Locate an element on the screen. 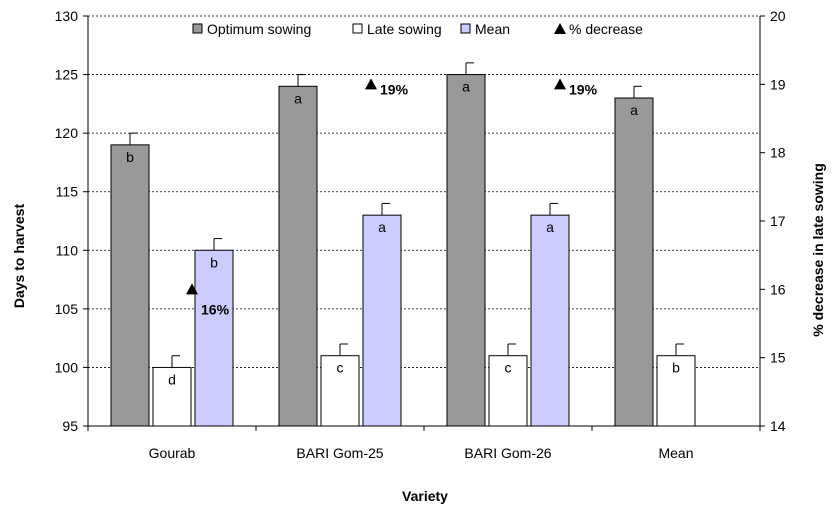 Image resolution: width=832 pixels, height=508 pixels. y2-tick-label: 17 is located at coordinates (778, 221).